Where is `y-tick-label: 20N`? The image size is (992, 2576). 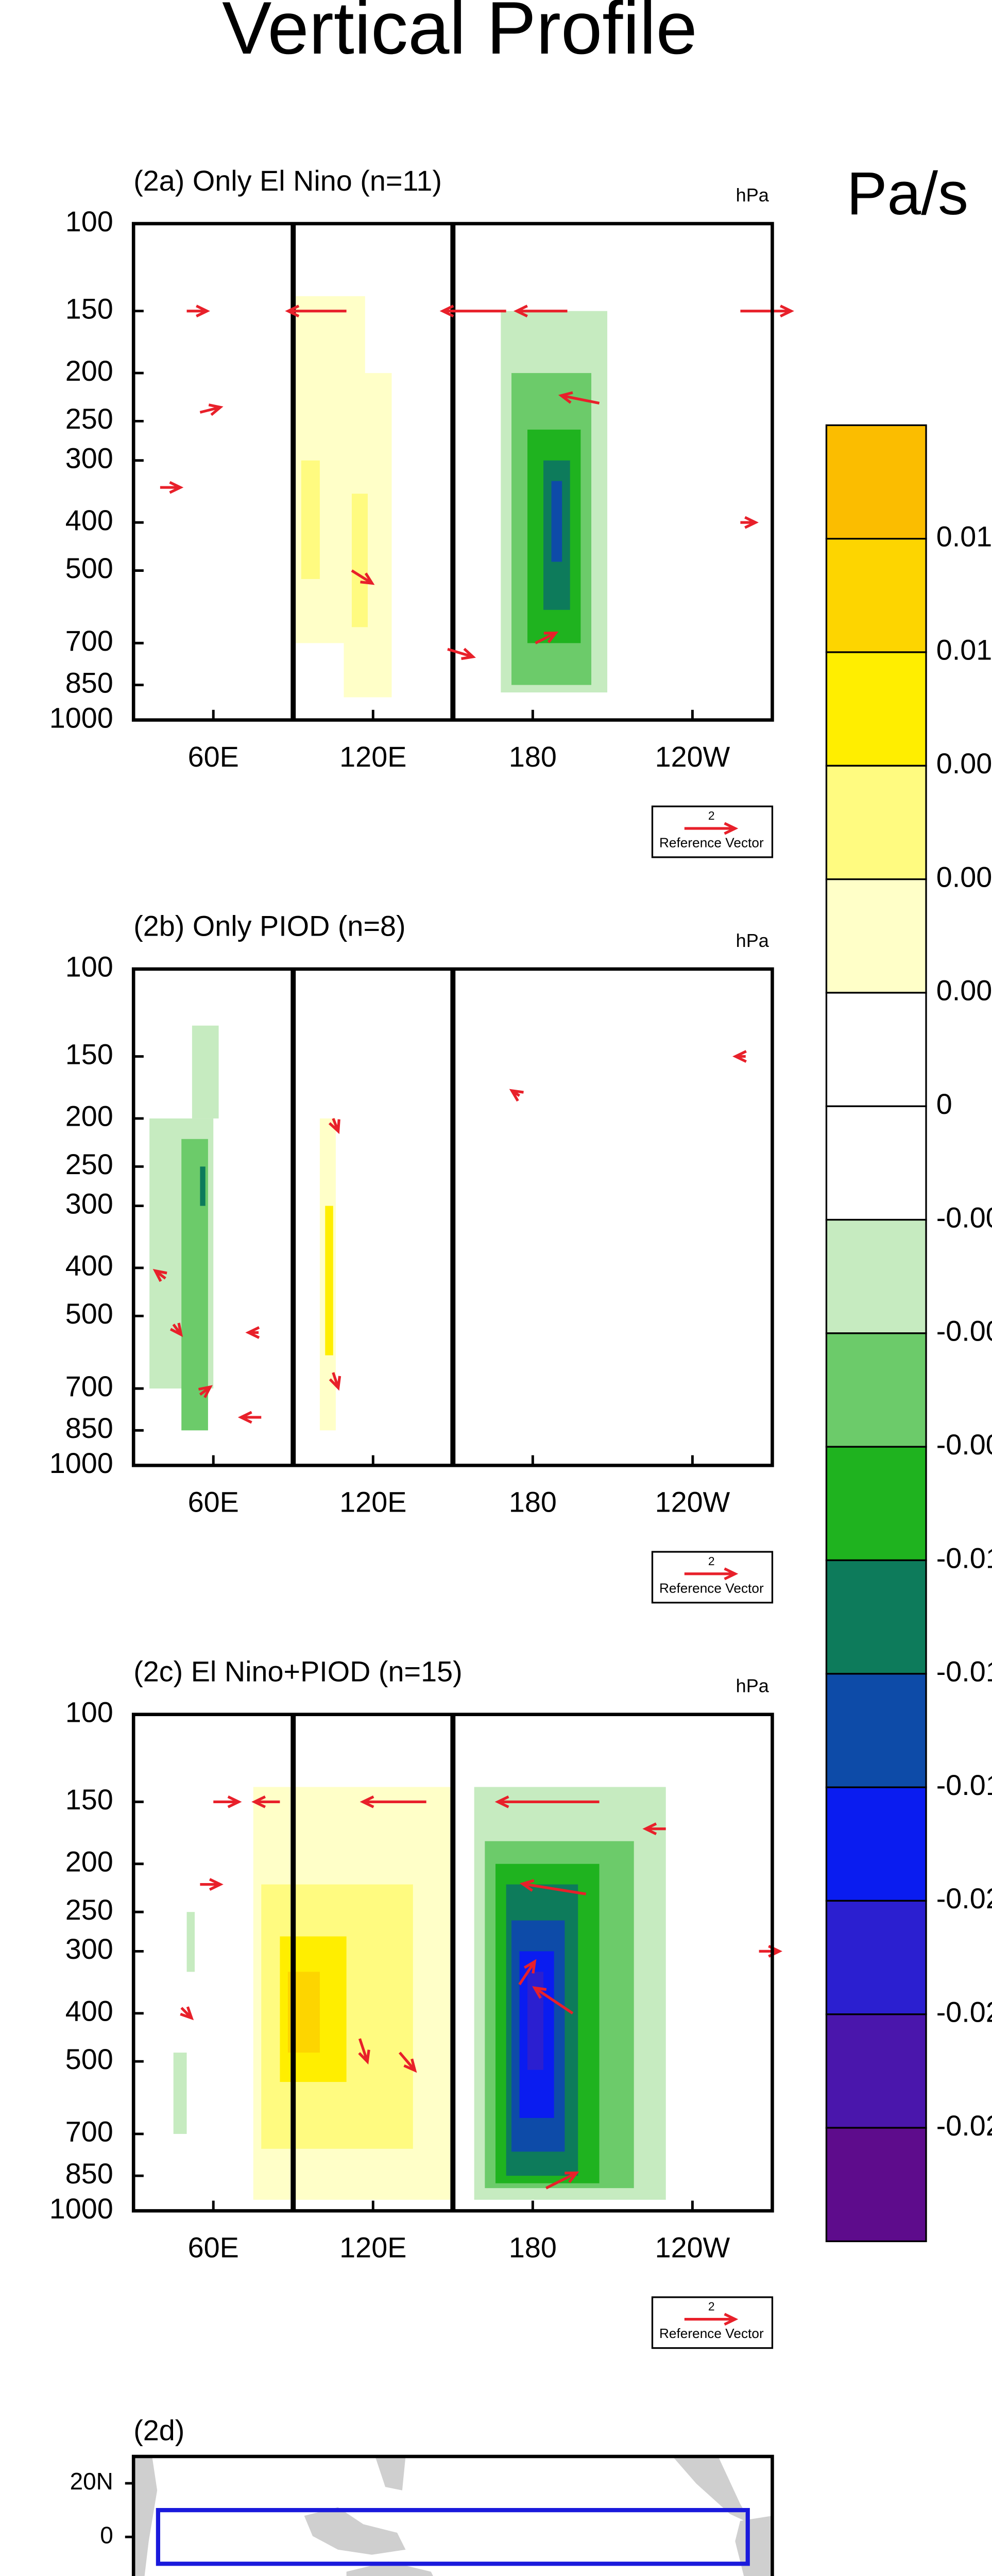 y-tick-label: 20N is located at coordinates (91, 2481).